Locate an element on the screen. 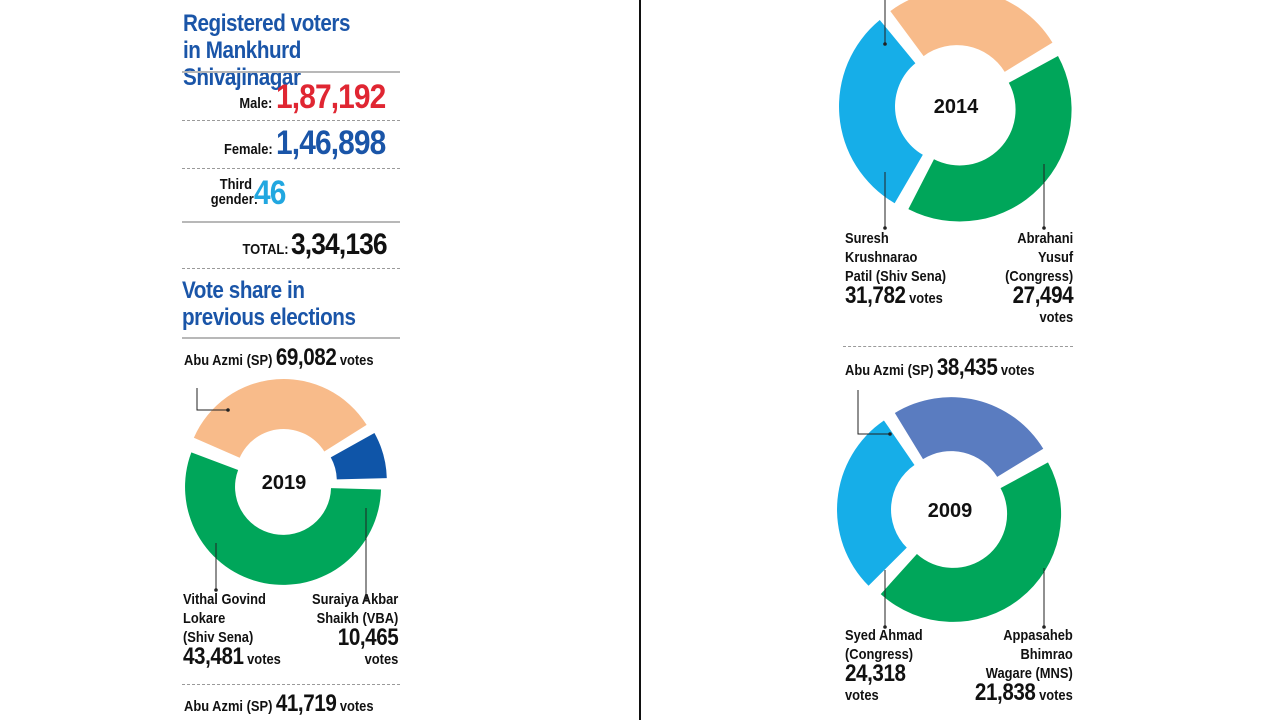 The width and height of the screenshot is (1280, 720). c2014-cong-label: Abrahani Yusuf (Congress) 27,494 votes is located at coordinates (1039, 278).